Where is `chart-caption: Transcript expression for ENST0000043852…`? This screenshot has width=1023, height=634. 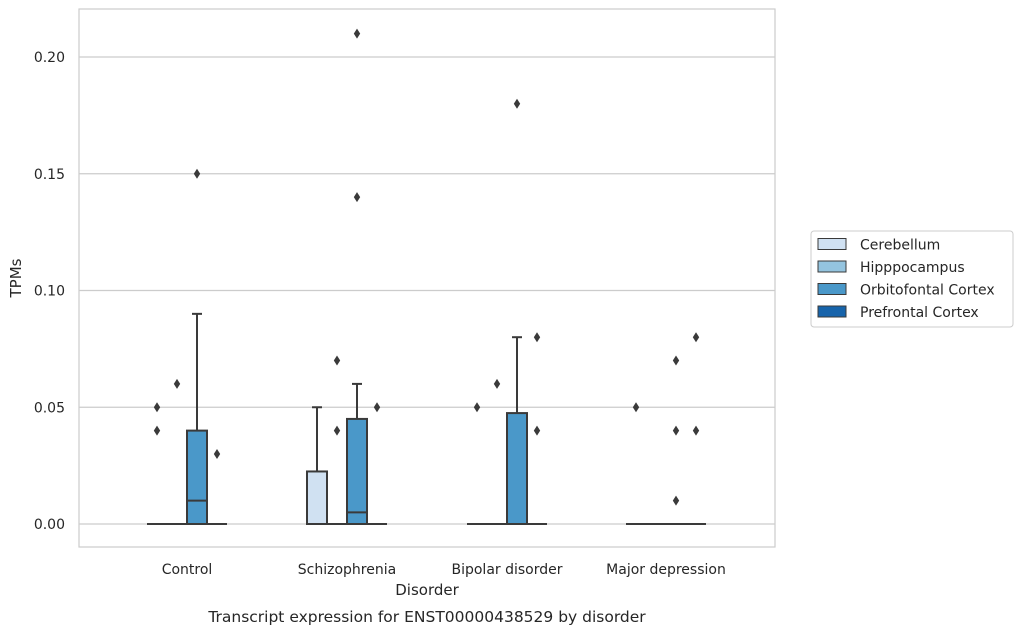
chart-caption: Transcript expression for ENST0000043852… is located at coordinates (426, 617).